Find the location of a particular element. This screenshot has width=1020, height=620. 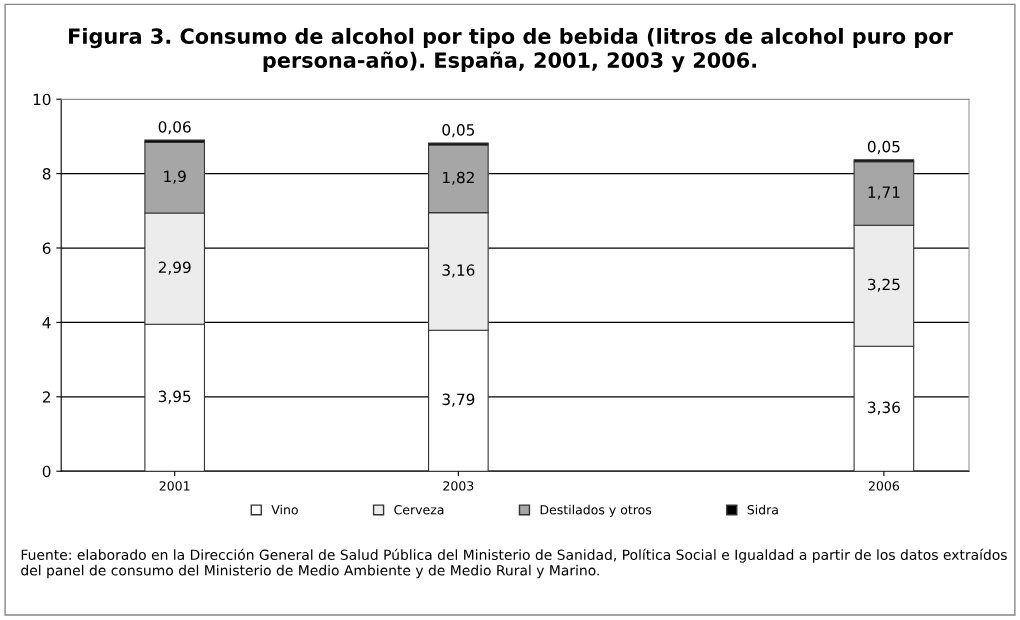

x-tick-label: 2001 is located at coordinates (174, 486).